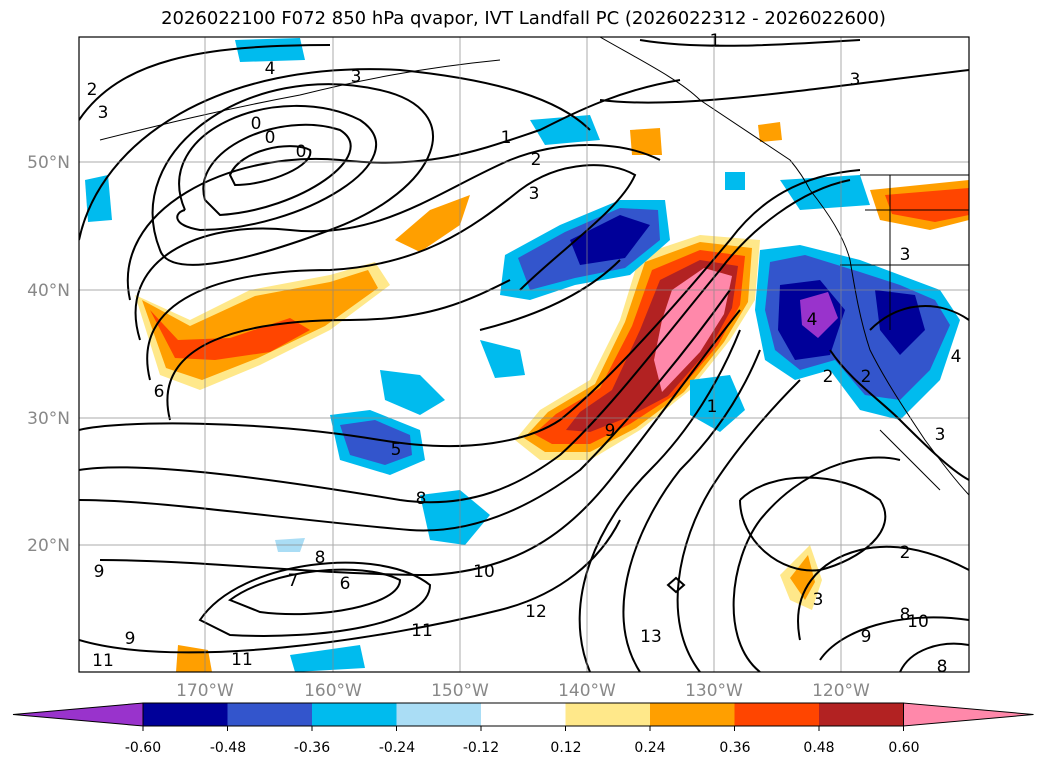 The height and width of the screenshot is (765, 1047). I want to click on colorbar-tick-label: -0.24, so click(397, 748).